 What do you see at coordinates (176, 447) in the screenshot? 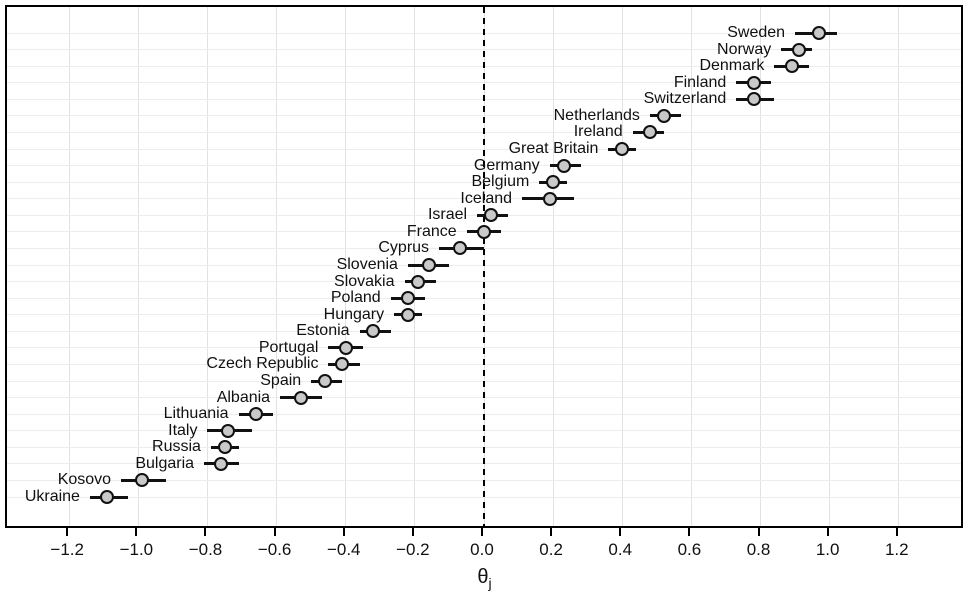
I see `country-label: Russia` at bounding box center [176, 447].